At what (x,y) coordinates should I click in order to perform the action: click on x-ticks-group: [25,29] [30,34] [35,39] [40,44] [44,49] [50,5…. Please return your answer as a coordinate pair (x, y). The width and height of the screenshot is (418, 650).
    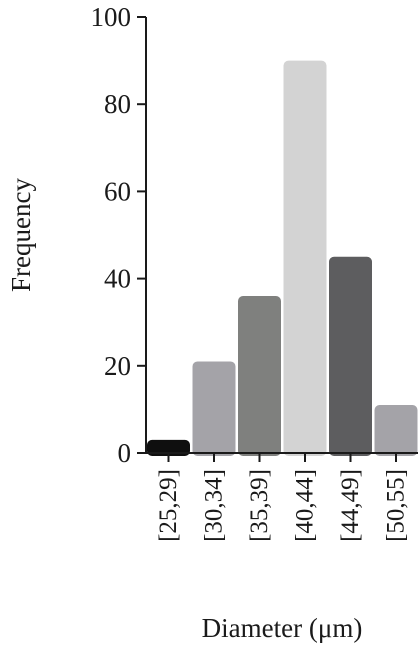
    Looking at the image, I should click on (282, 497).